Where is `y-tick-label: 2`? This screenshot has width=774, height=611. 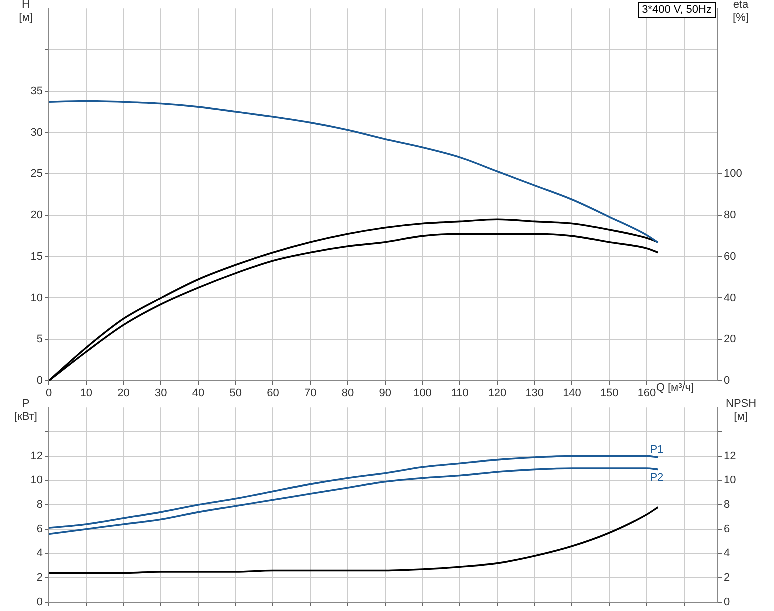
y-tick-label: 2 is located at coordinates (39, 578).